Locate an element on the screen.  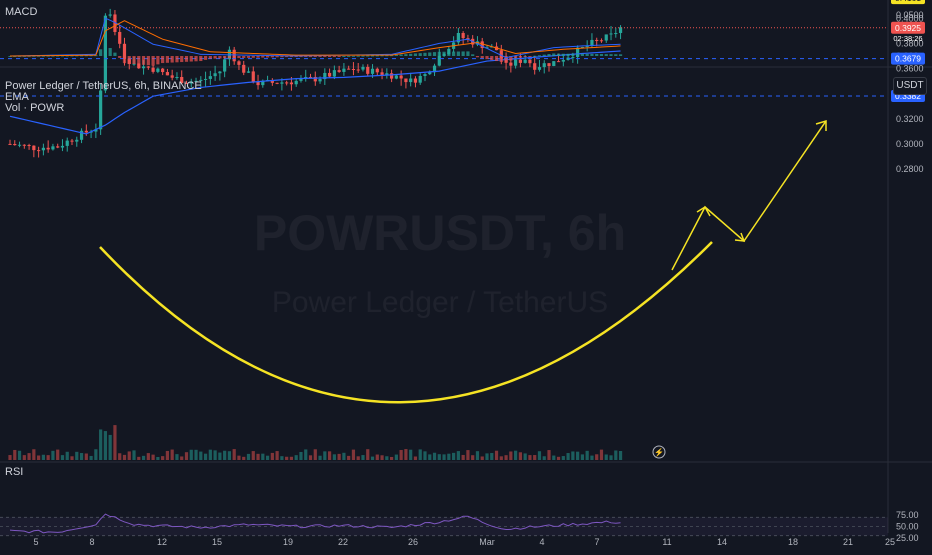
time-tick-label: 7 is located at coordinates (596, 542).